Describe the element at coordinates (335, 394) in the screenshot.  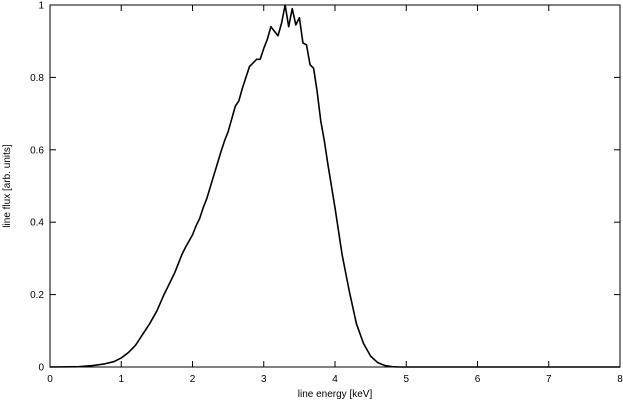
I see `x-axis-label: line energy [keV]` at that location.